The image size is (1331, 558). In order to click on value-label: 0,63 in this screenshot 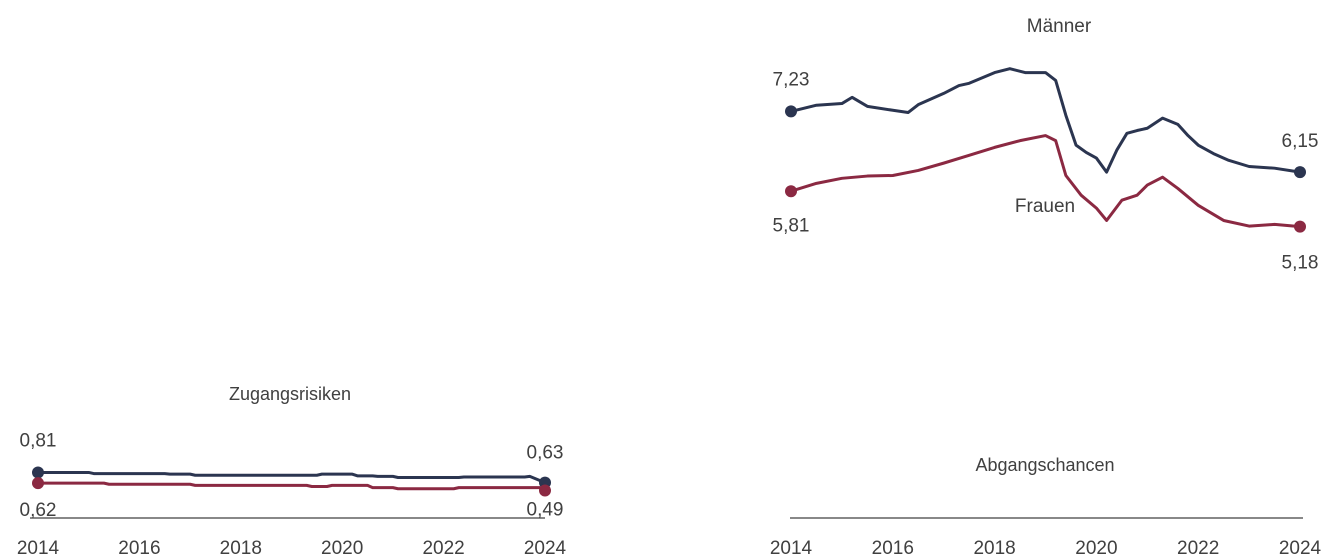, I will do `click(545, 453)`.